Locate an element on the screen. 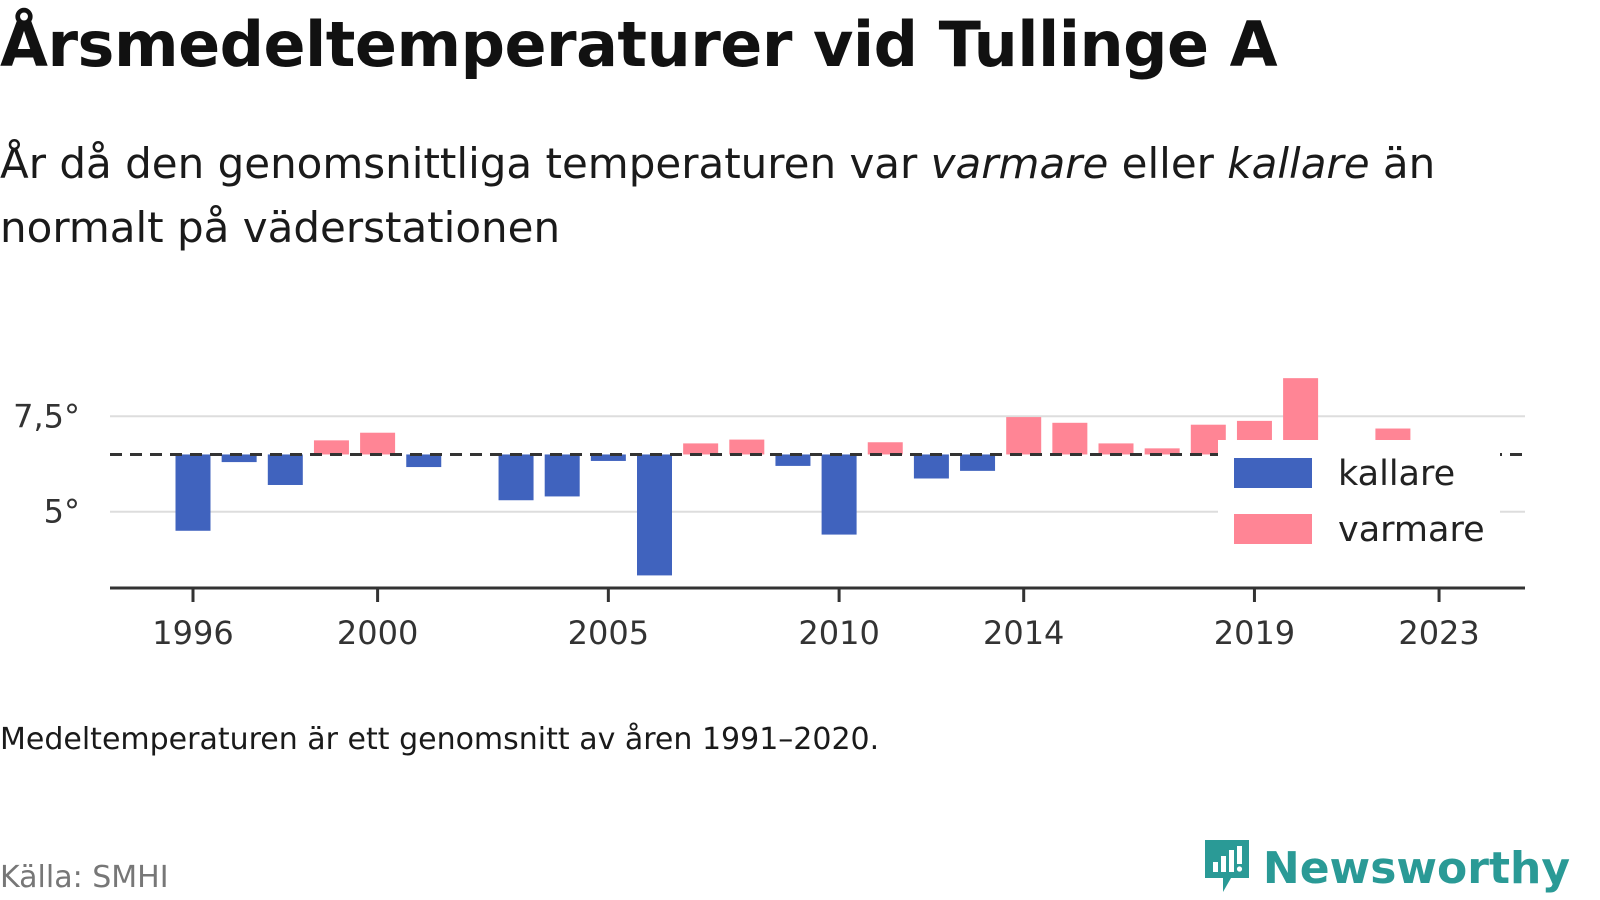  legend: kallare varmare is located at coordinates (1359, 503).